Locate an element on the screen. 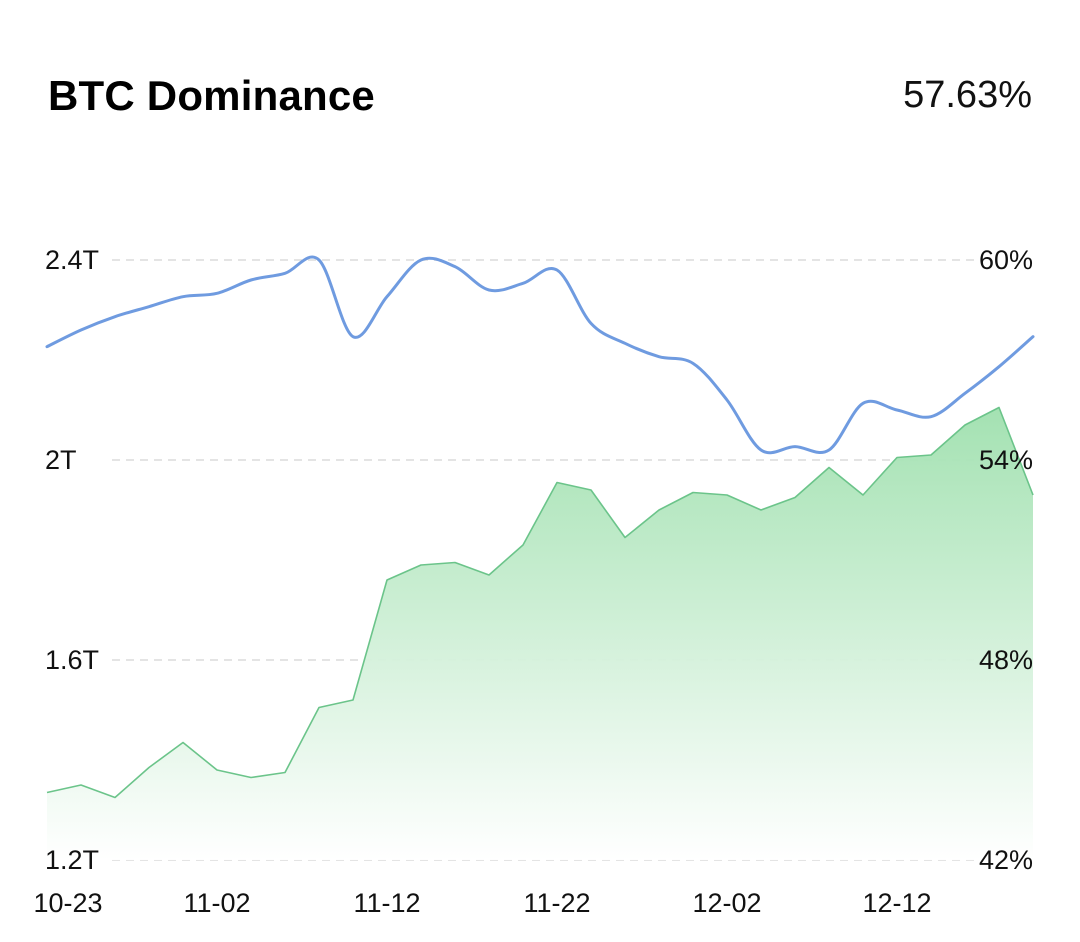 The image size is (1080, 942). chart-title: BTC Dominance is located at coordinates (211, 95).